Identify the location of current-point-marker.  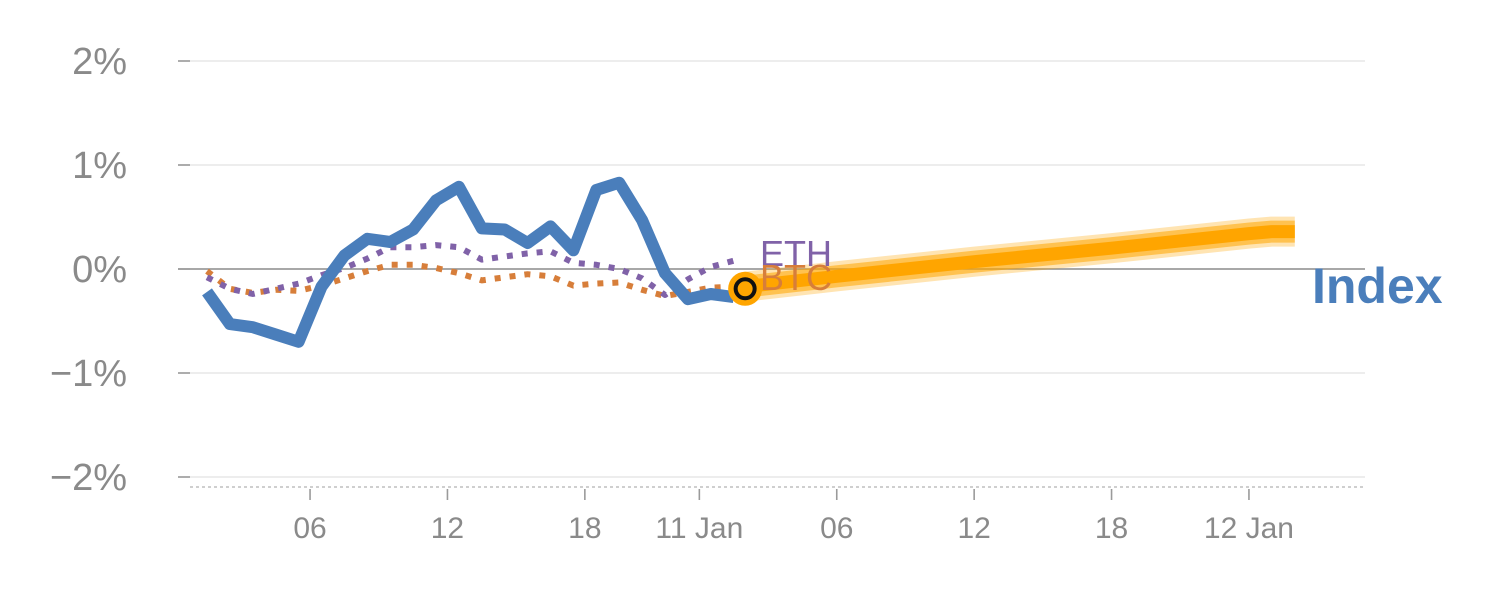
(745, 288).